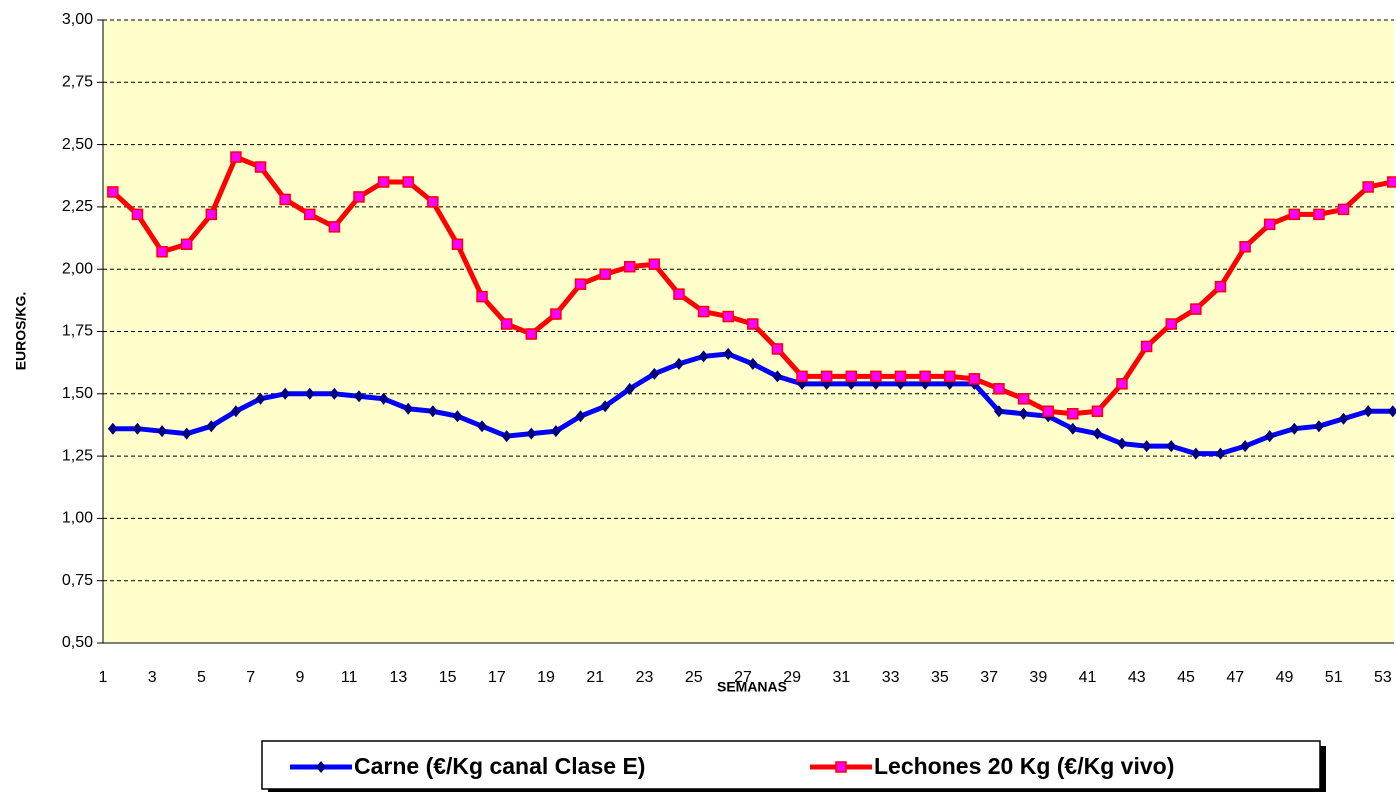 The image size is (1396, 792). What do you see at coordinates (77, 455) in the screenshot?
I see `y-tick-label: 1,25` at bounding box center [77, 455].